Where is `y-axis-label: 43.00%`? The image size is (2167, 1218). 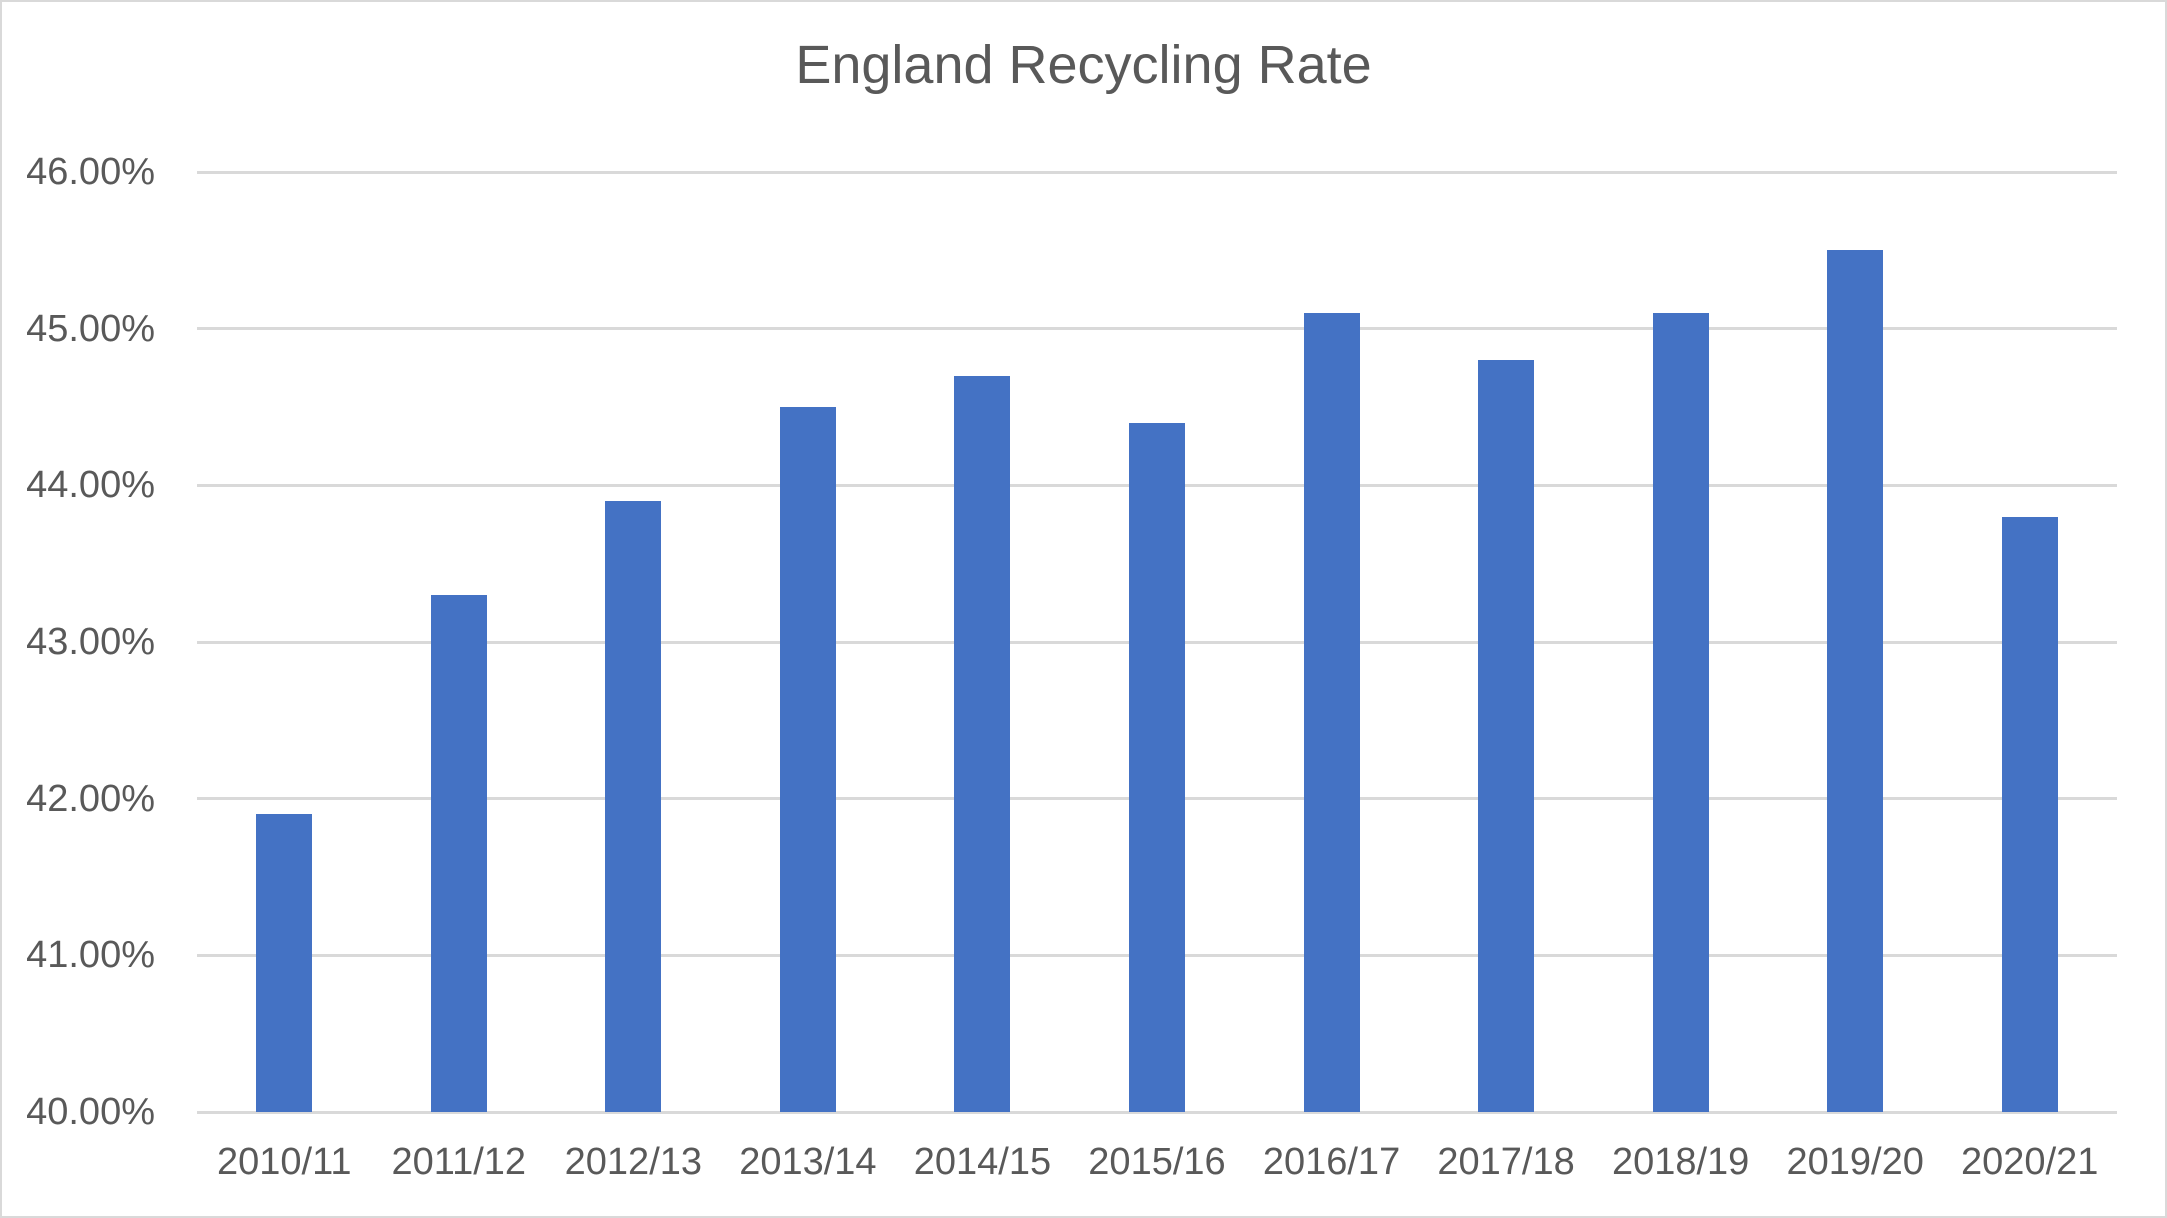
y-axis-label: 43.00% is located at coordinates (90, 642).